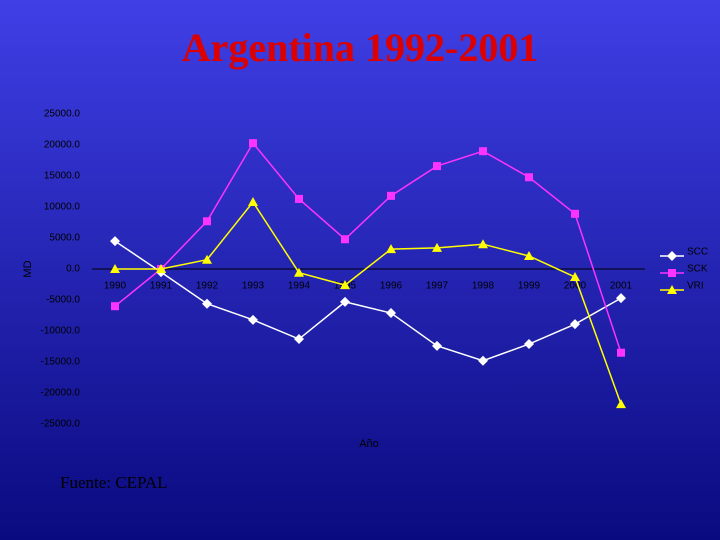  Describe the element at coordinates (63, 300) in the screenshot. I see `y-tick-label: -5000.0` at that location.